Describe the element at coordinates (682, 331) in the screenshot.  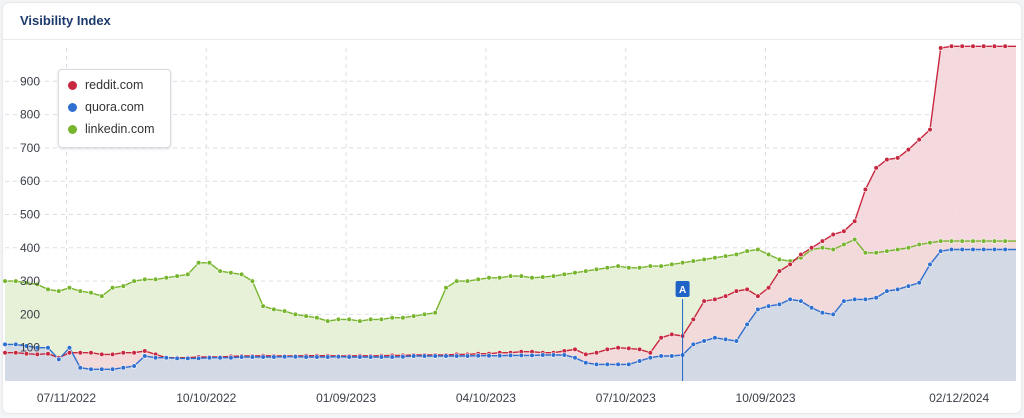
I see `annotation-layer: A` at that location.